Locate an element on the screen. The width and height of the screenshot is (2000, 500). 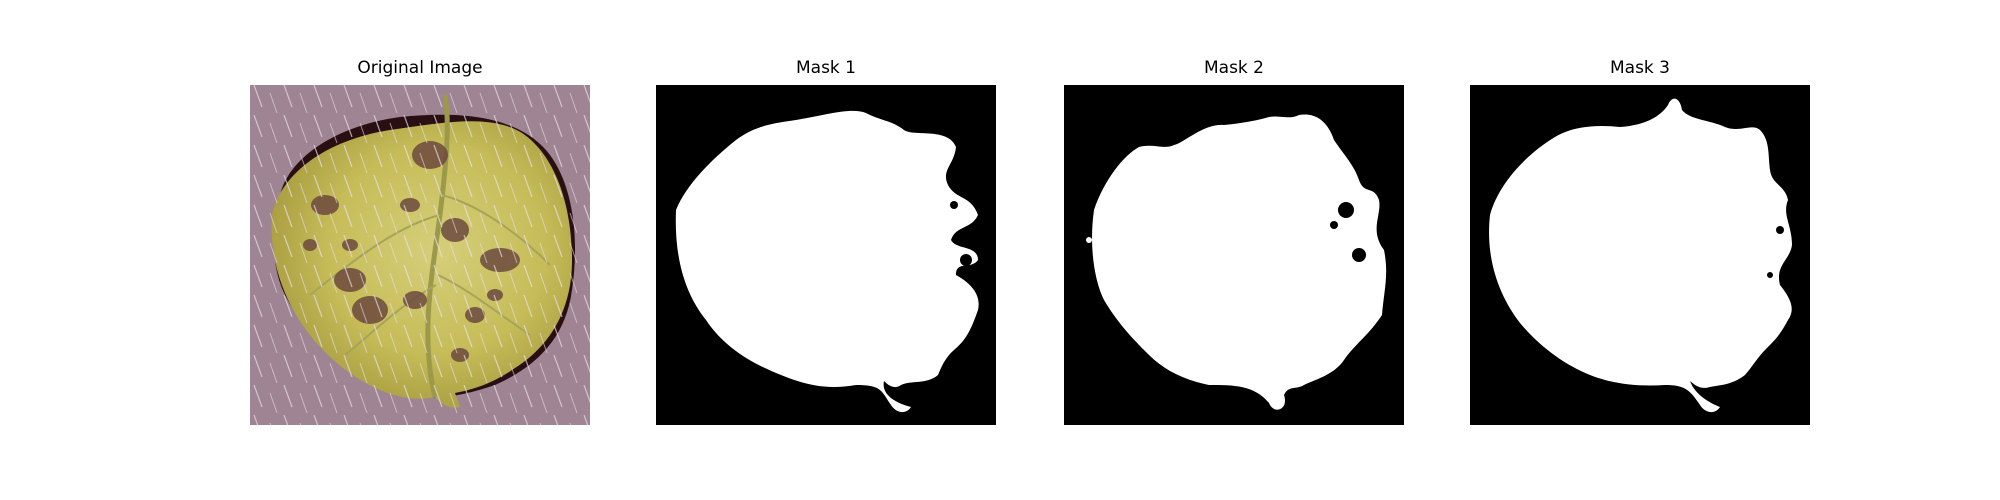
panel-title: Mask 3 is located at coordinates (1639, 68).